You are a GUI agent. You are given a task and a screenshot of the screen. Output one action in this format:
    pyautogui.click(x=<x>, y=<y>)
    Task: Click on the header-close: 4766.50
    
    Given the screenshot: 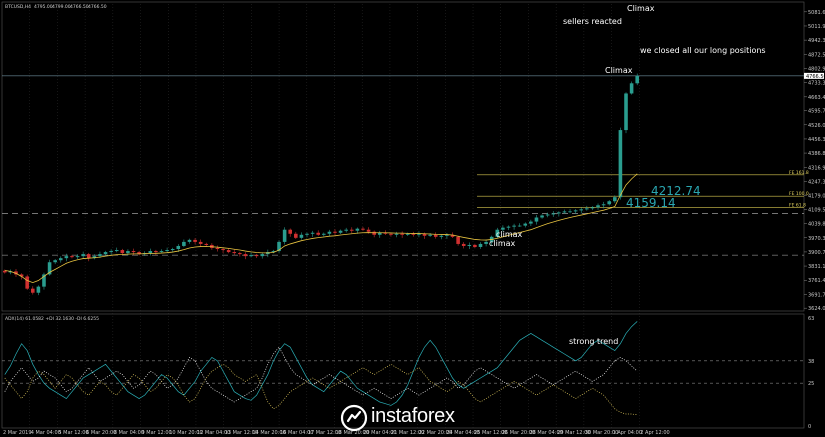 What is the action you would take?
    pyautogui.click(x=97, y=7)
    